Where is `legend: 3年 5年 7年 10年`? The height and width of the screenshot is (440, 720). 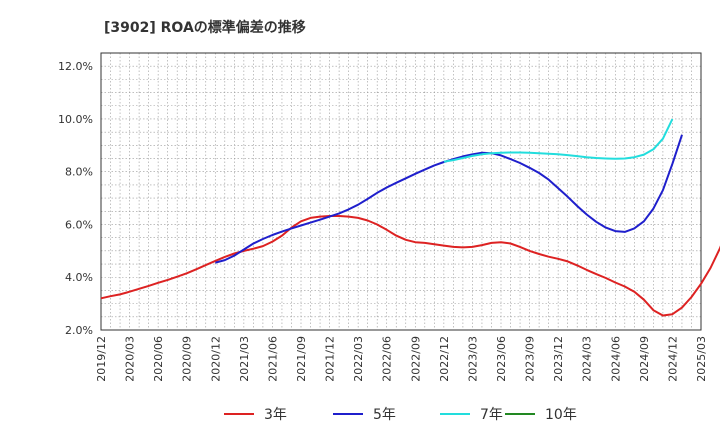 legend: 3年 5年 7年 10年 is located at coordinates (400, 415).